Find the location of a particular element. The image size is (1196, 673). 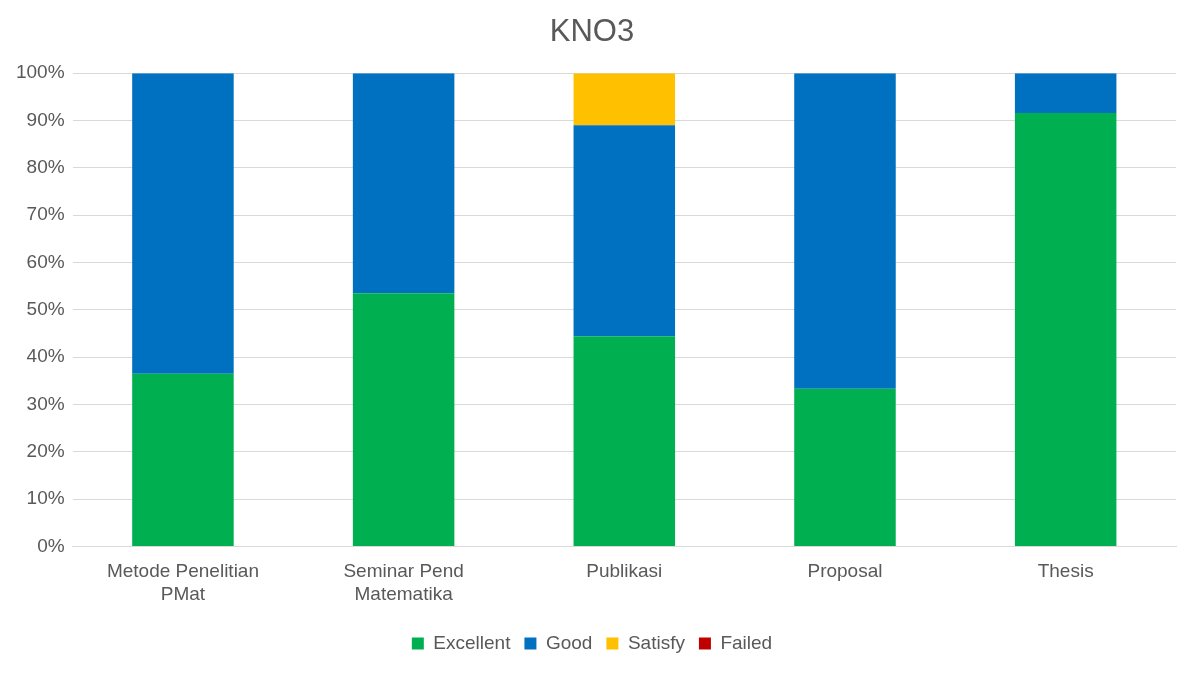

y-tick-label: 20% is located at coordinates (45, 450).